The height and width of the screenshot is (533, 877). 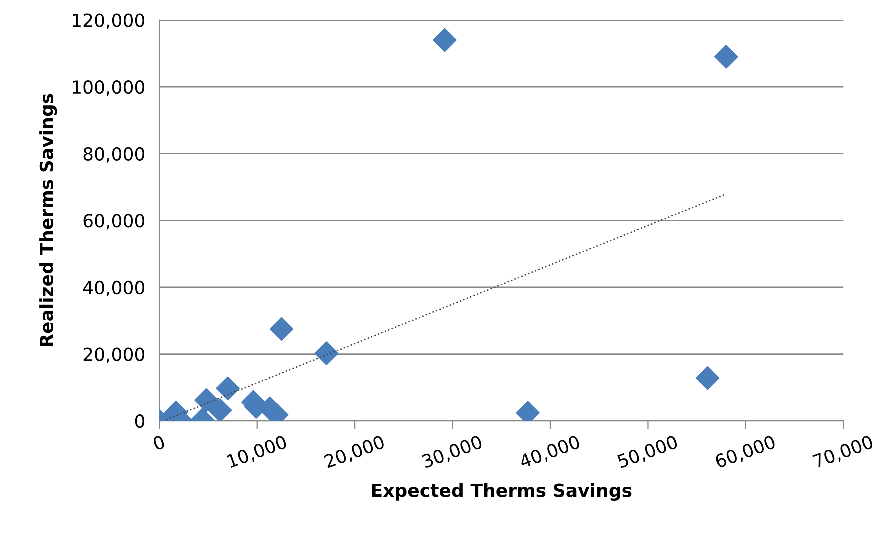 I want to click on y-tick-label: 120,000, so click(x=109, y=22).